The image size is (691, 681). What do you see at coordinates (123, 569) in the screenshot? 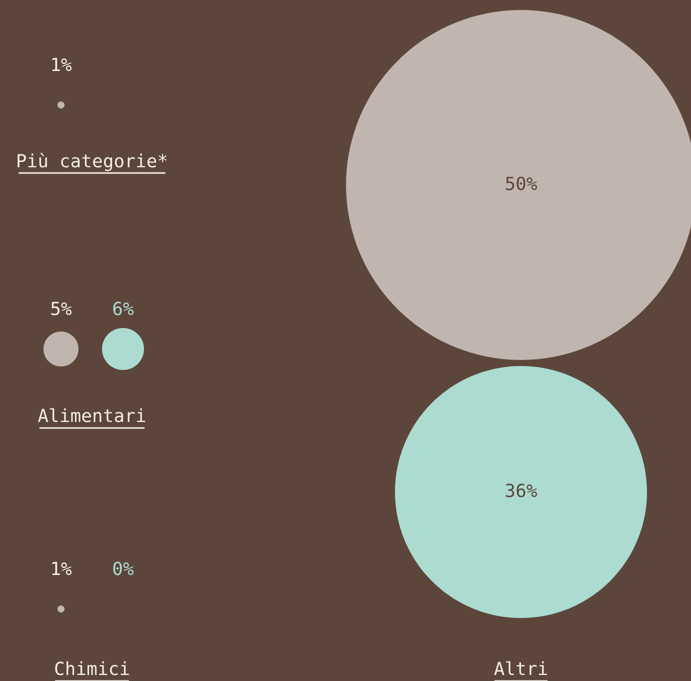
I see `data-label: 0%` at bounding box center [123, 569].